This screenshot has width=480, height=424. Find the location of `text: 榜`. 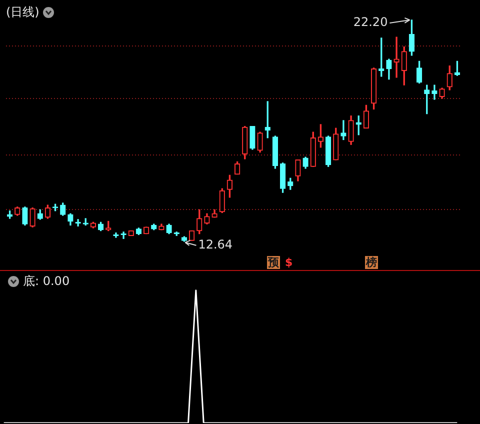

text: 榜 is located at coordinates (371, 262).